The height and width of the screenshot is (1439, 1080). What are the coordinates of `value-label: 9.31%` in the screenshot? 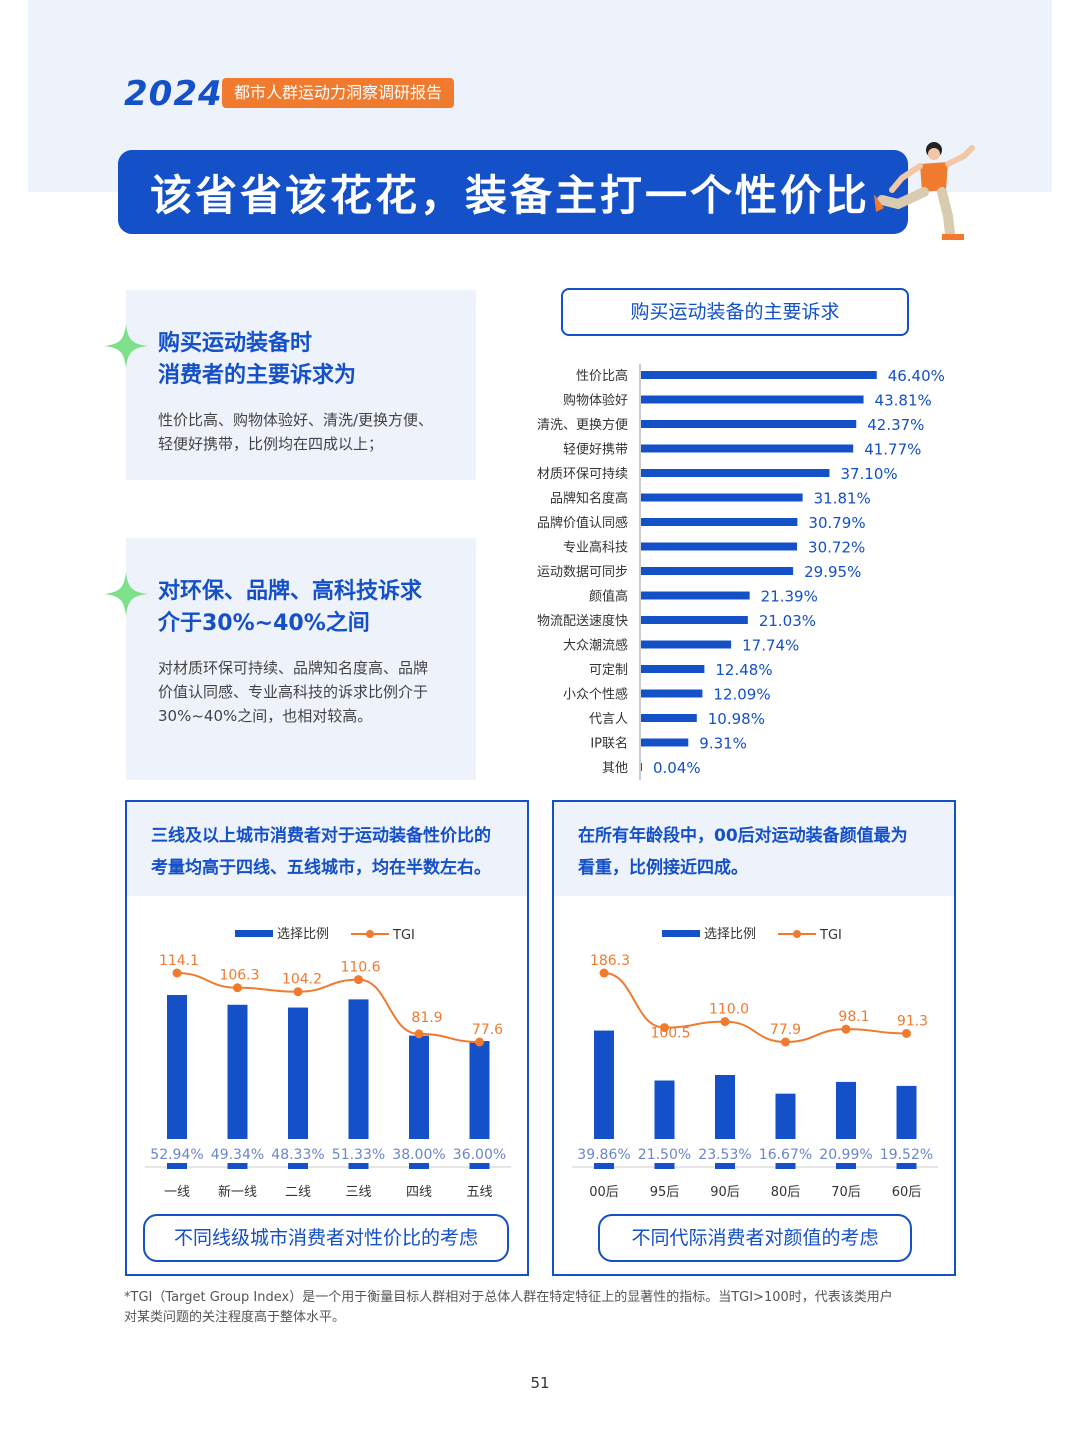 It's located at (723, 744).